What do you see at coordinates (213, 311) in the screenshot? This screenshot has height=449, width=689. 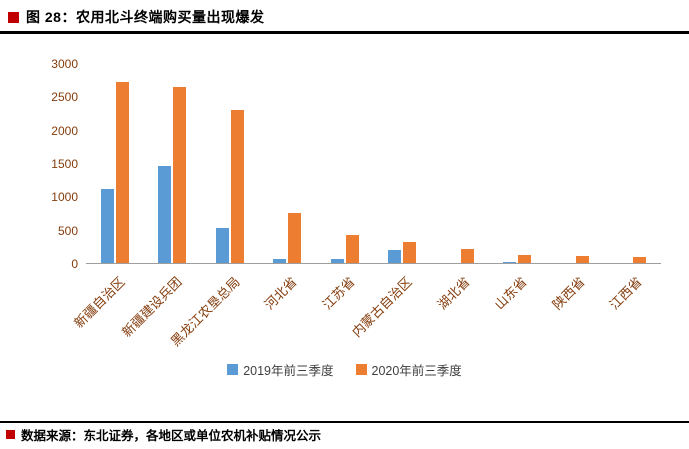 I see `x-label-area: 黑龙江农垦总局` at bounding box center [213, 311].